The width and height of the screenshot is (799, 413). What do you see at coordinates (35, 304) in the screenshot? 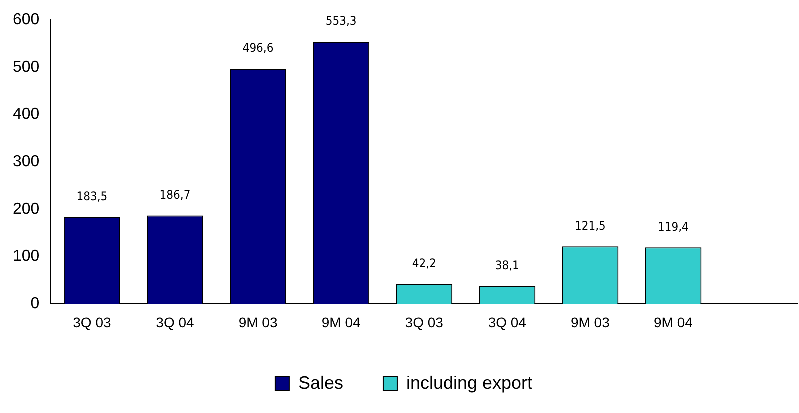
I see `y-tick-label: 0` at bounding box center [35, 304].